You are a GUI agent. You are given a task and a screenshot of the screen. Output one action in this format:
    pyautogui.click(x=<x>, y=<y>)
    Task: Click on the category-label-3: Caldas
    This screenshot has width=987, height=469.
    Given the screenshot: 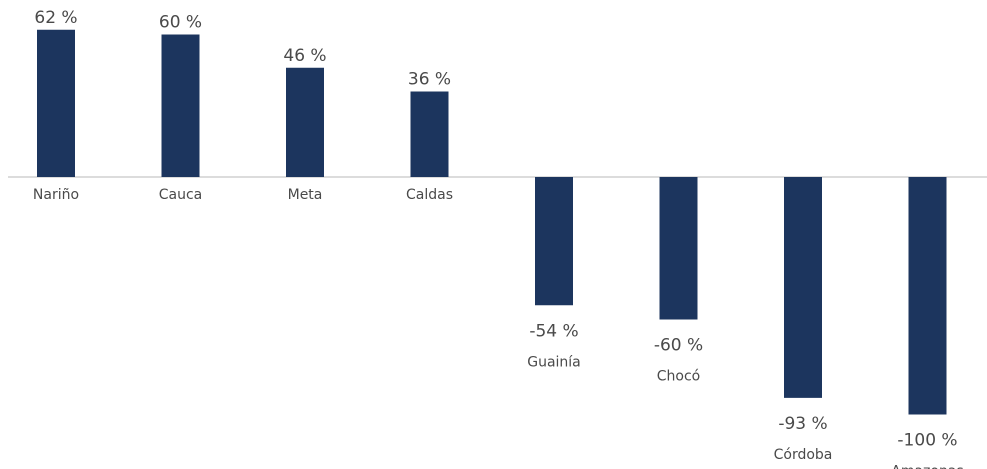 What is the action you would take?
    pyautogui.click(x=429, y=195)
    